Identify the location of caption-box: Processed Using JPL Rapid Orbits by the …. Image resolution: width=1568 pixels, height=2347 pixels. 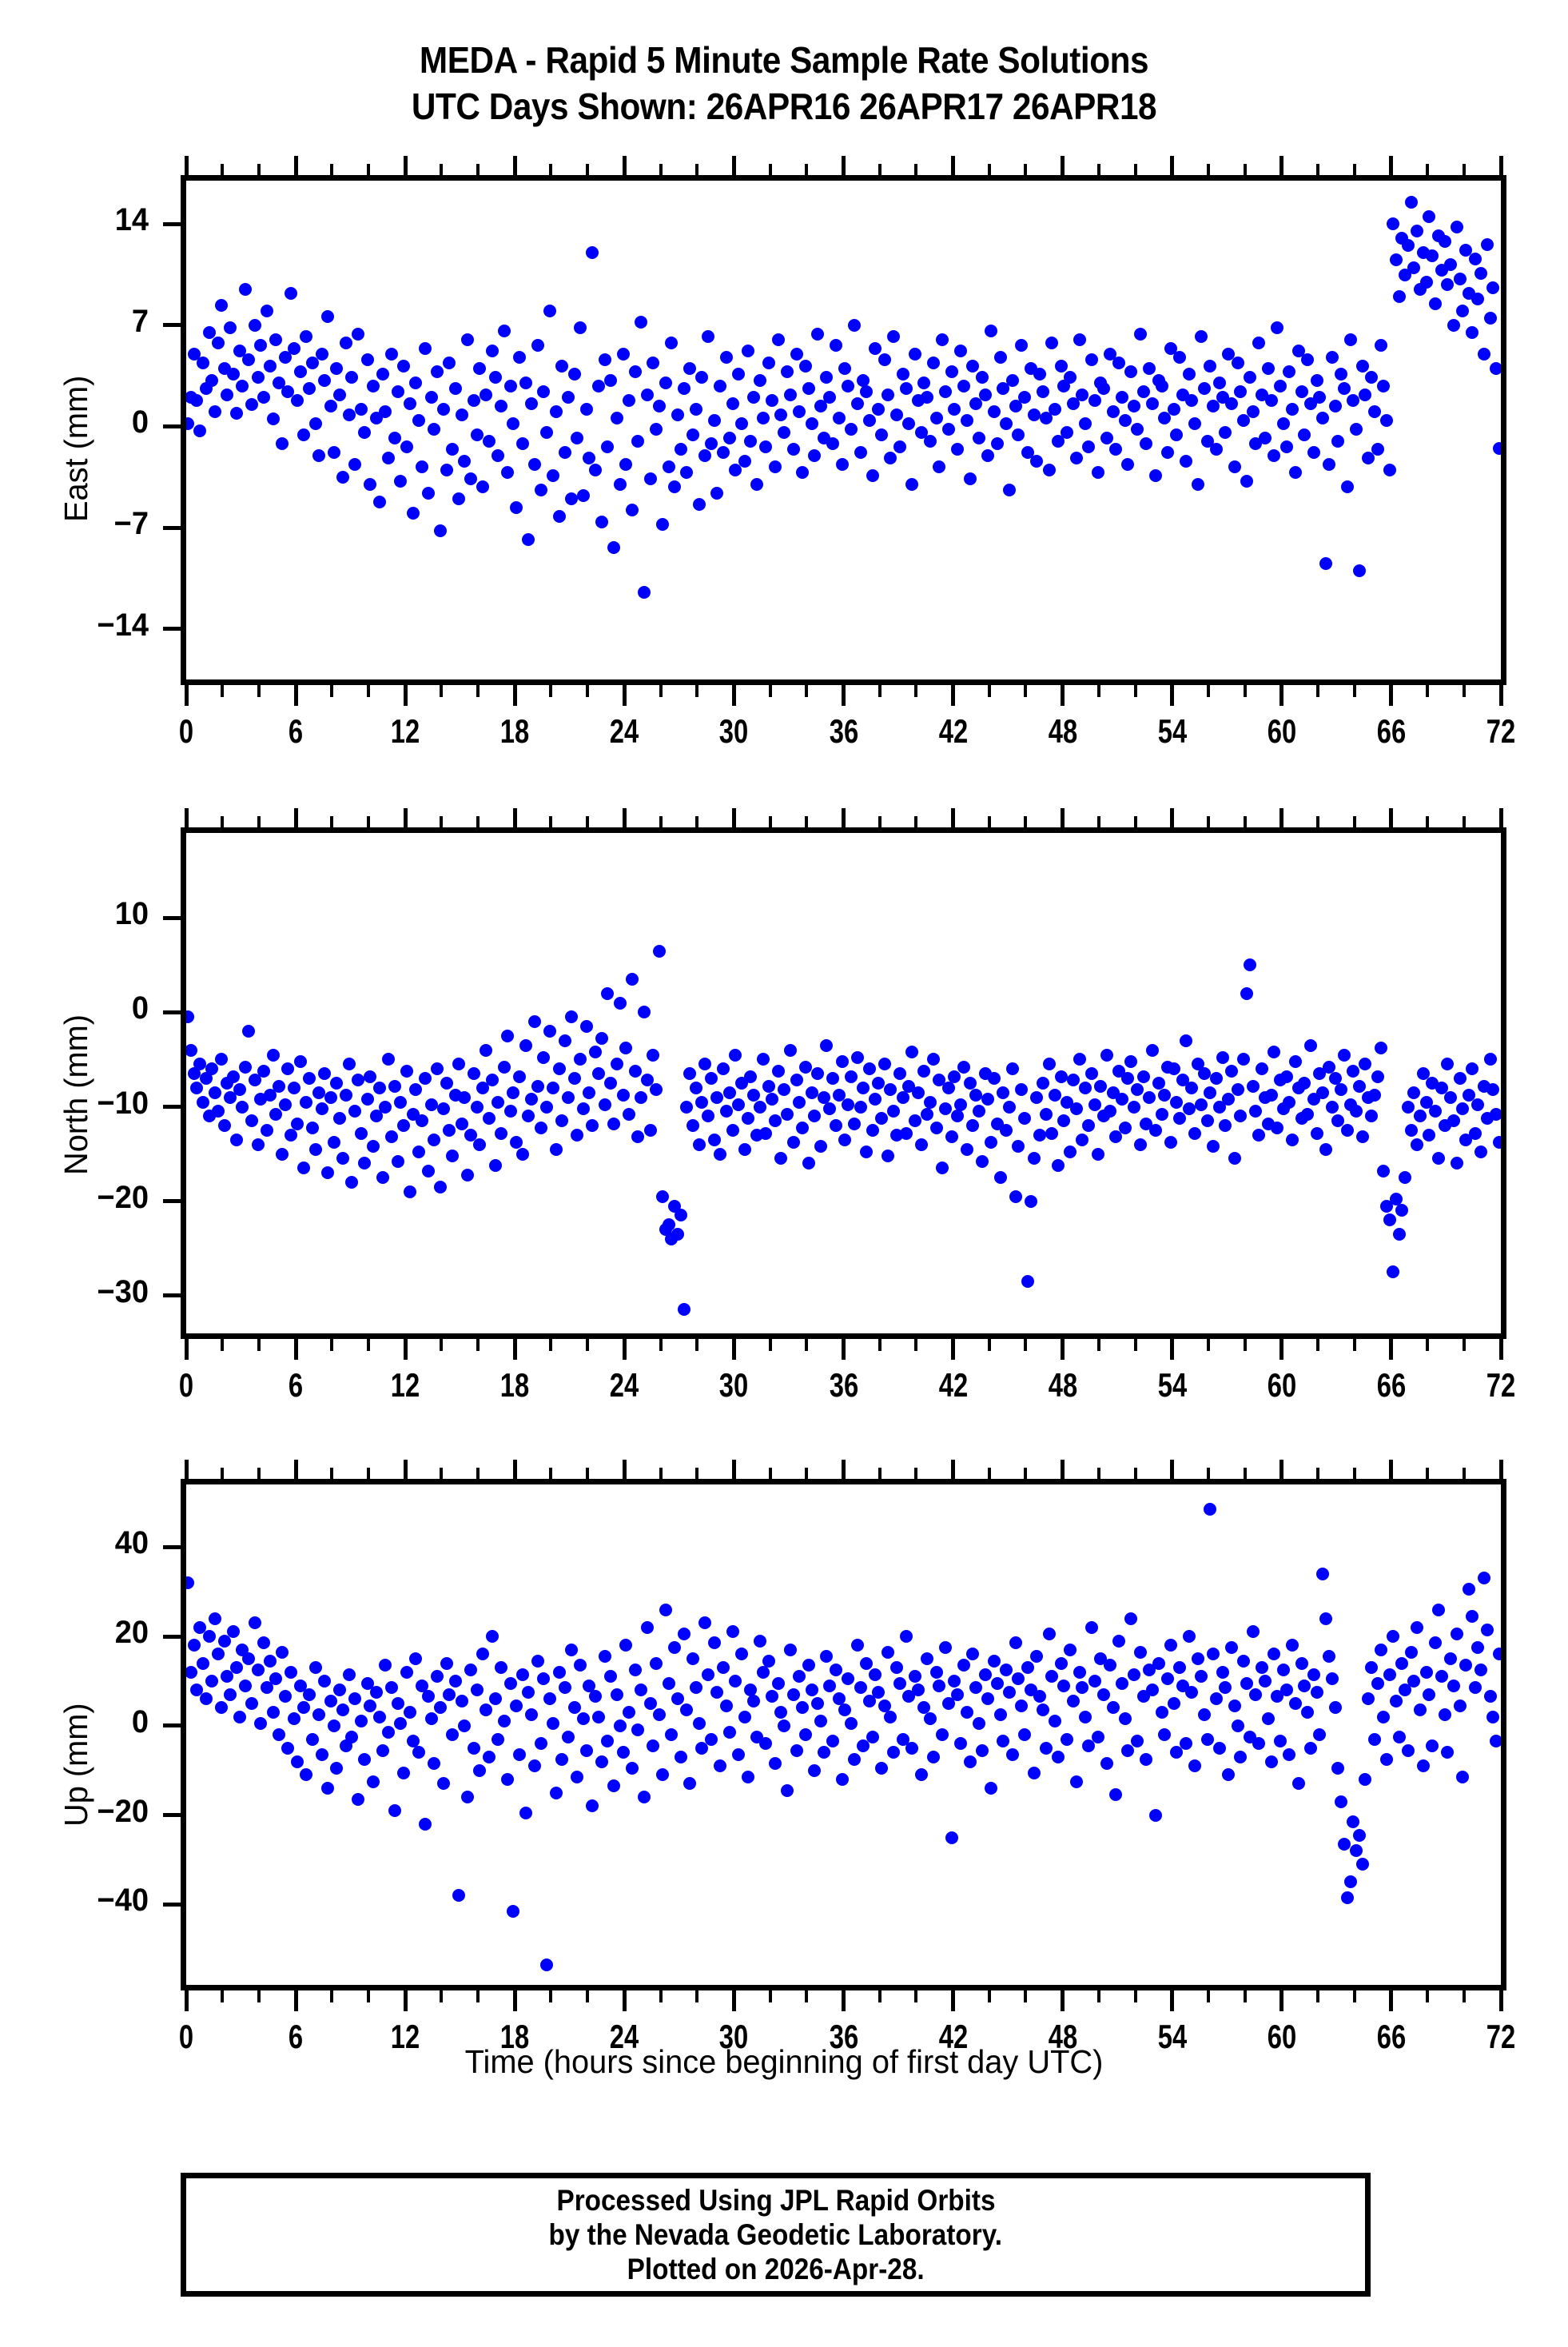
(776, 2235).